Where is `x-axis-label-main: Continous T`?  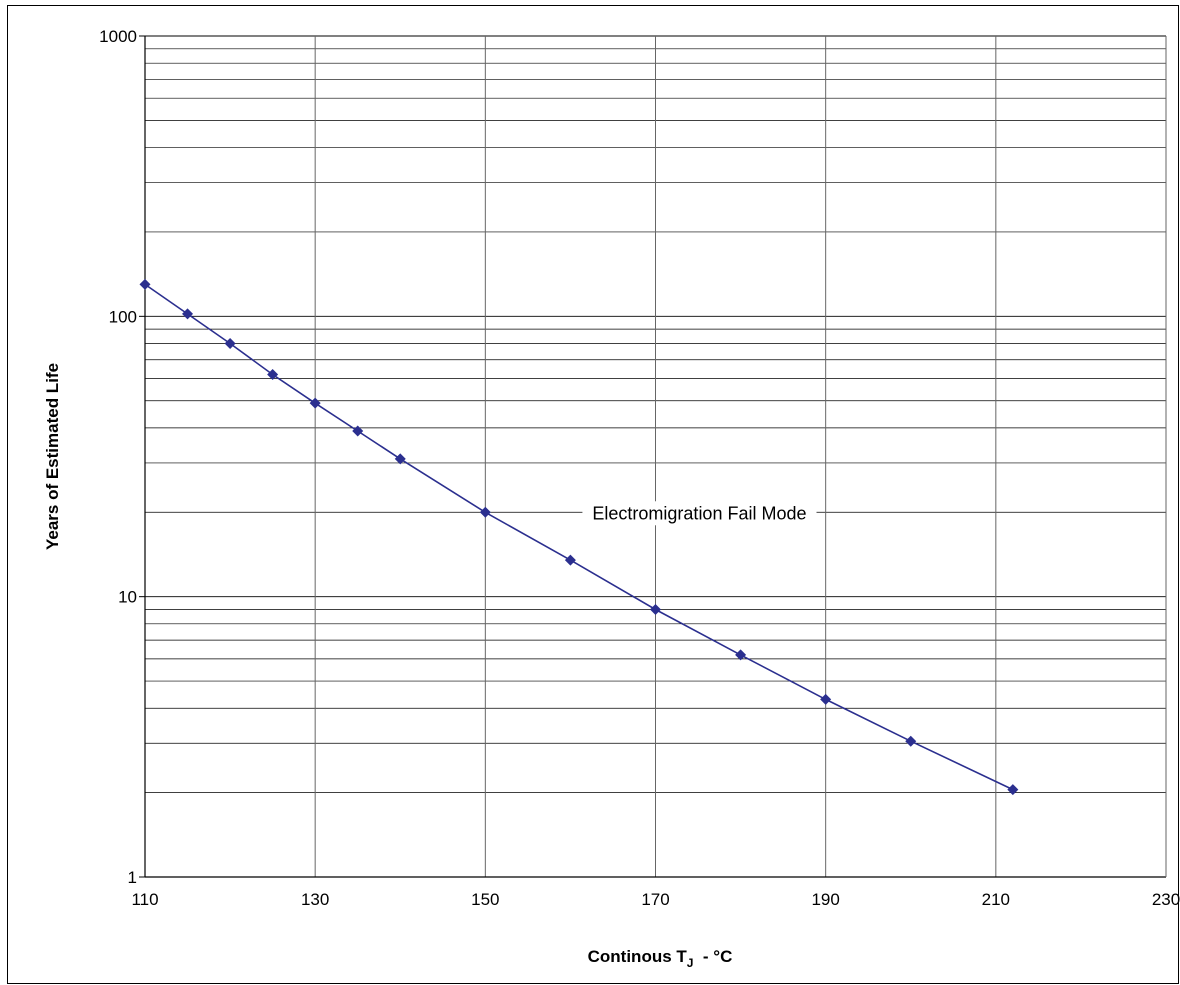 x-axis-label-main: Continous T is located at coordinates (638, 956).